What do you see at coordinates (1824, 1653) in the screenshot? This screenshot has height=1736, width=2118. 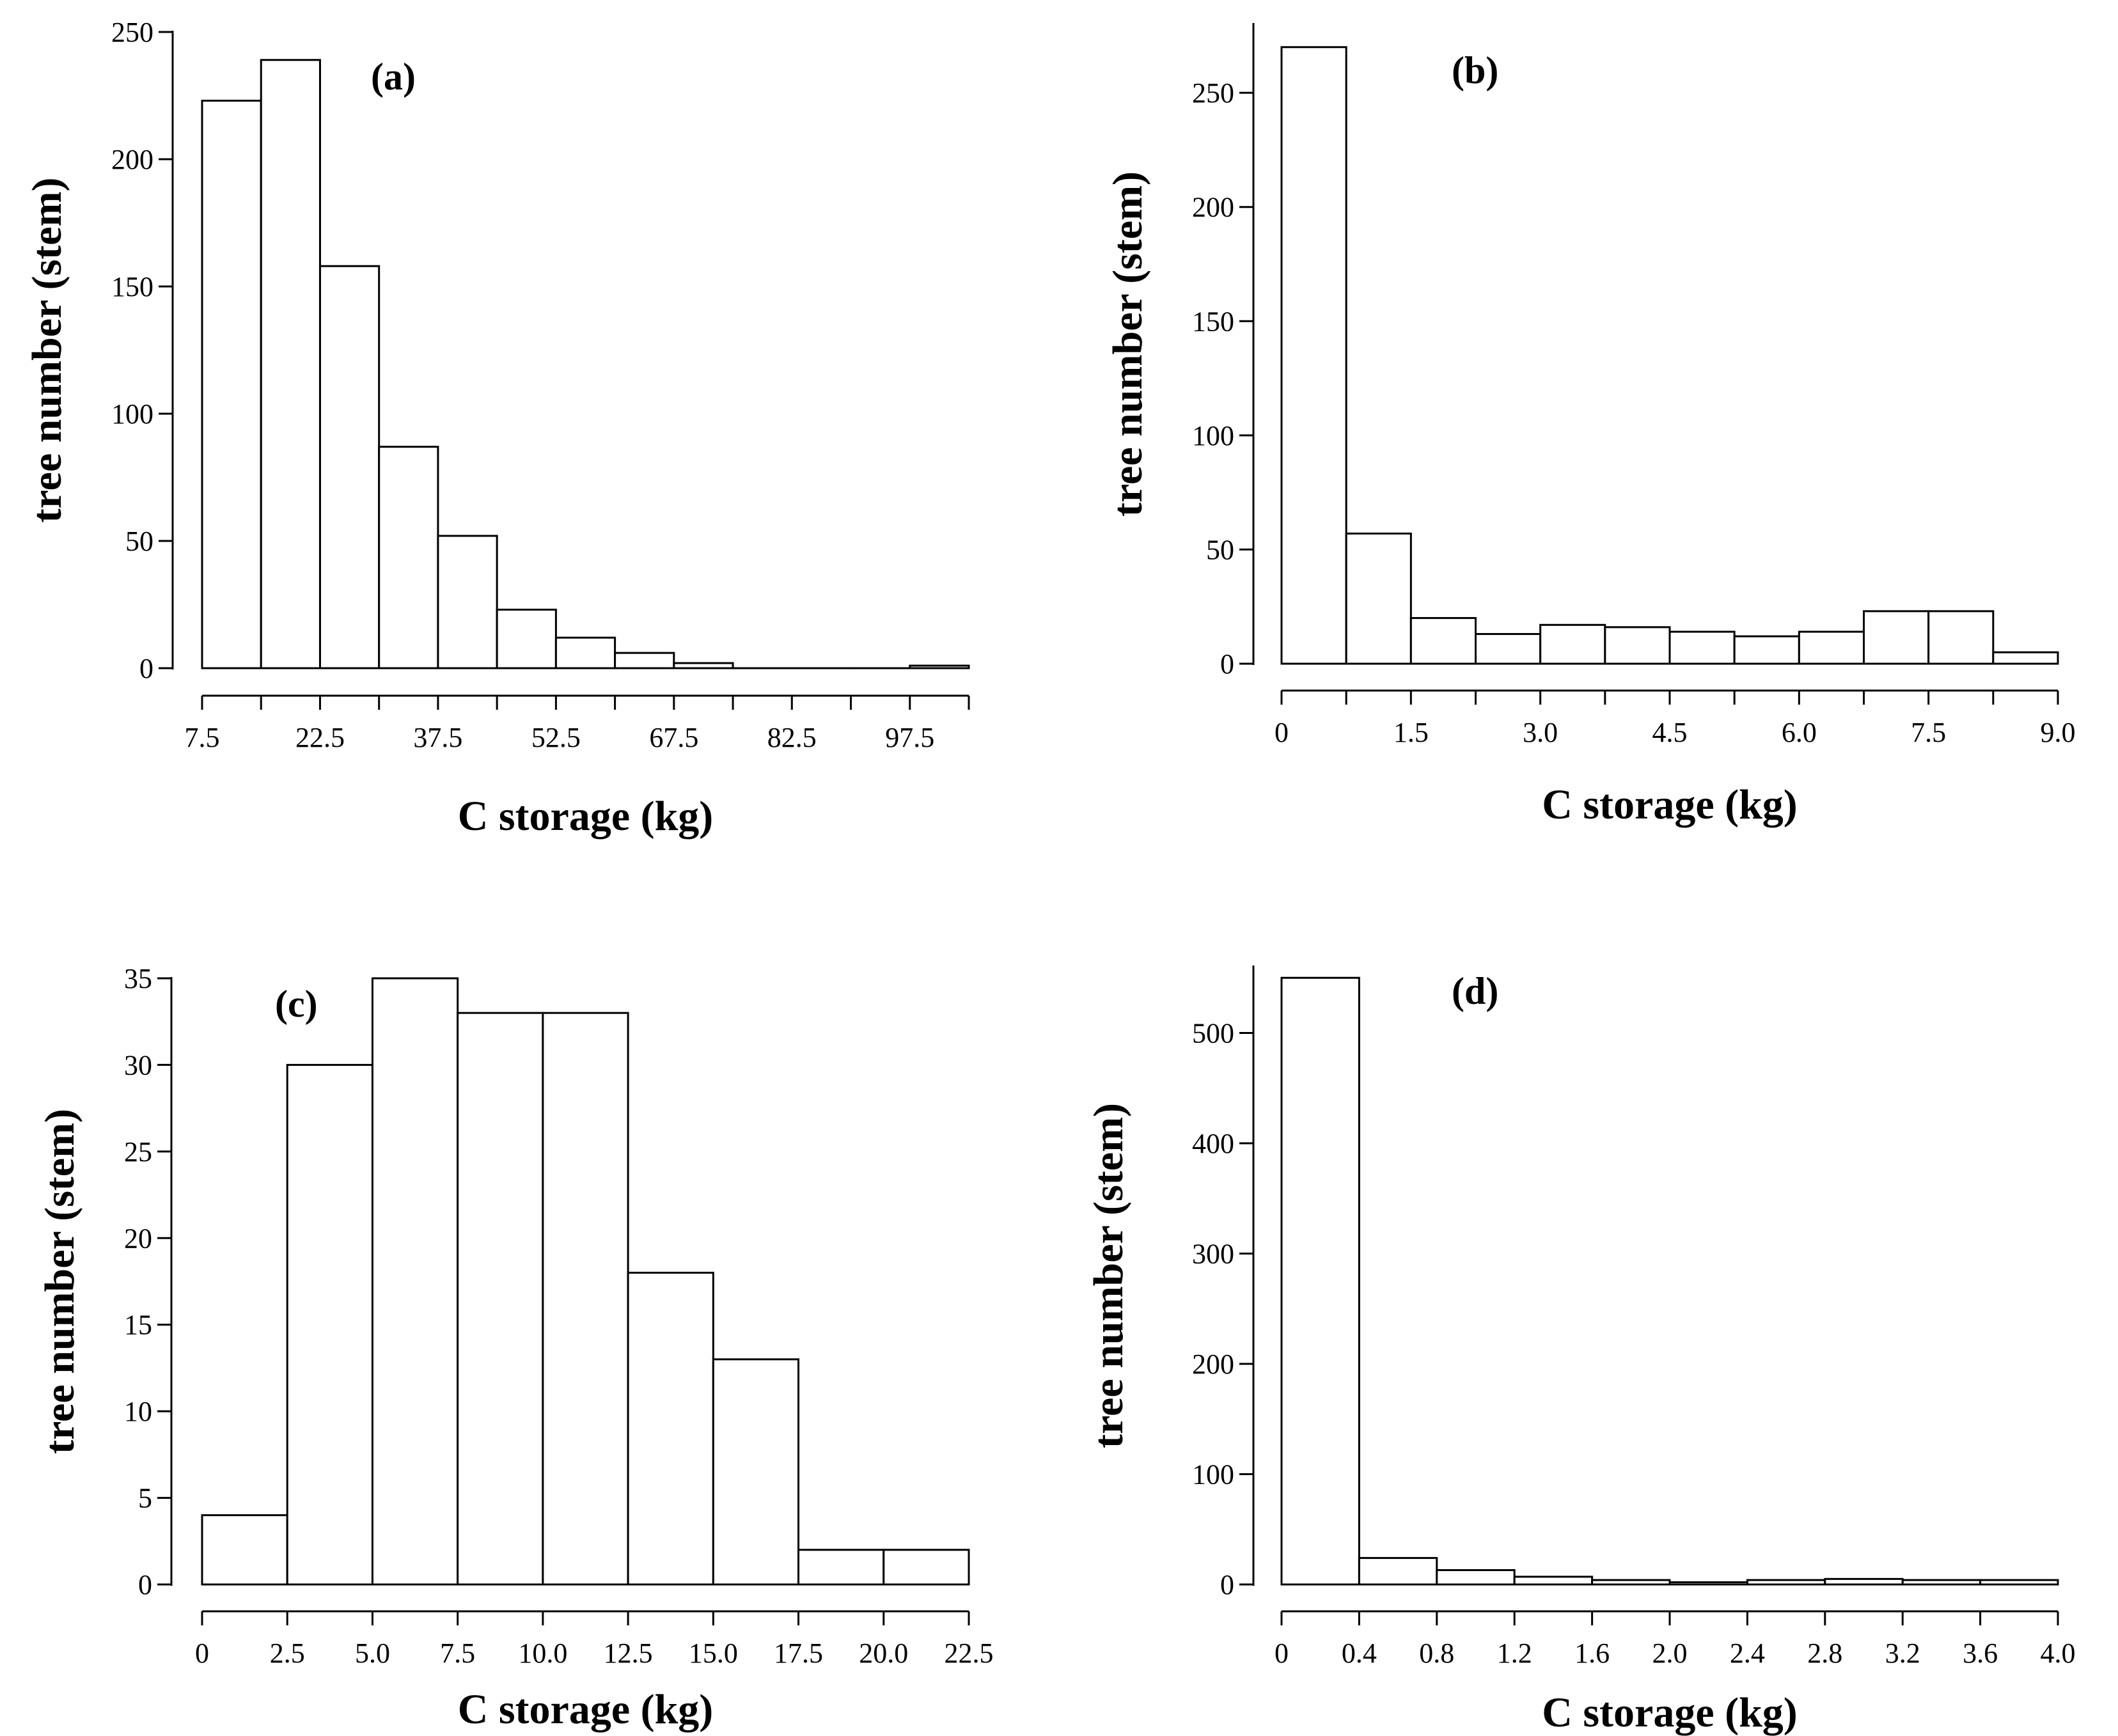 I see `x-tick-label-d-7: 2.8` at bounding box center [1824, 1653].